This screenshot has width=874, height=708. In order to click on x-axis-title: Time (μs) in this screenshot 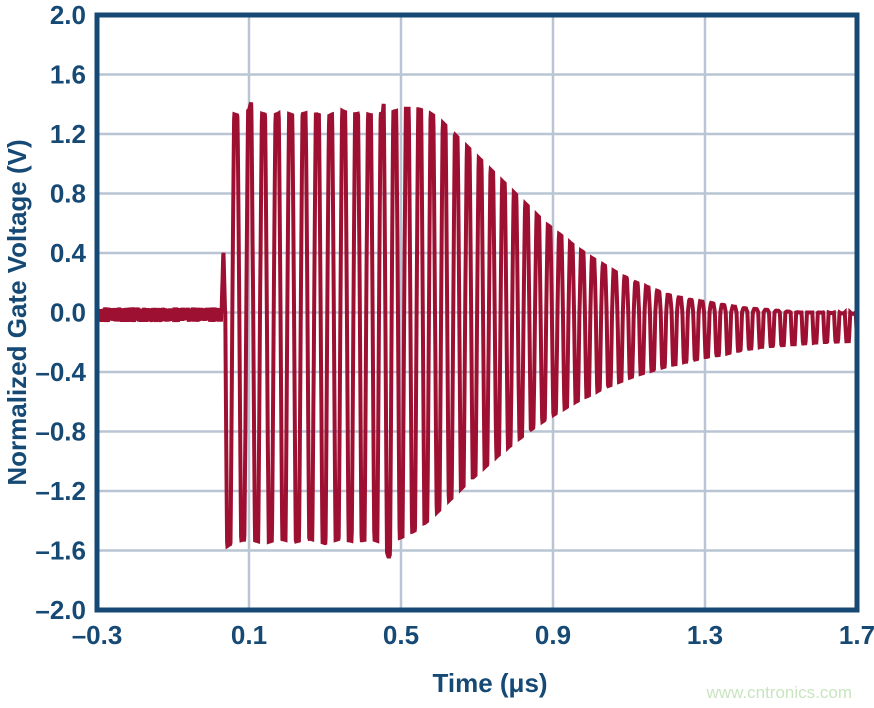, I will do `click(489, 683)`.